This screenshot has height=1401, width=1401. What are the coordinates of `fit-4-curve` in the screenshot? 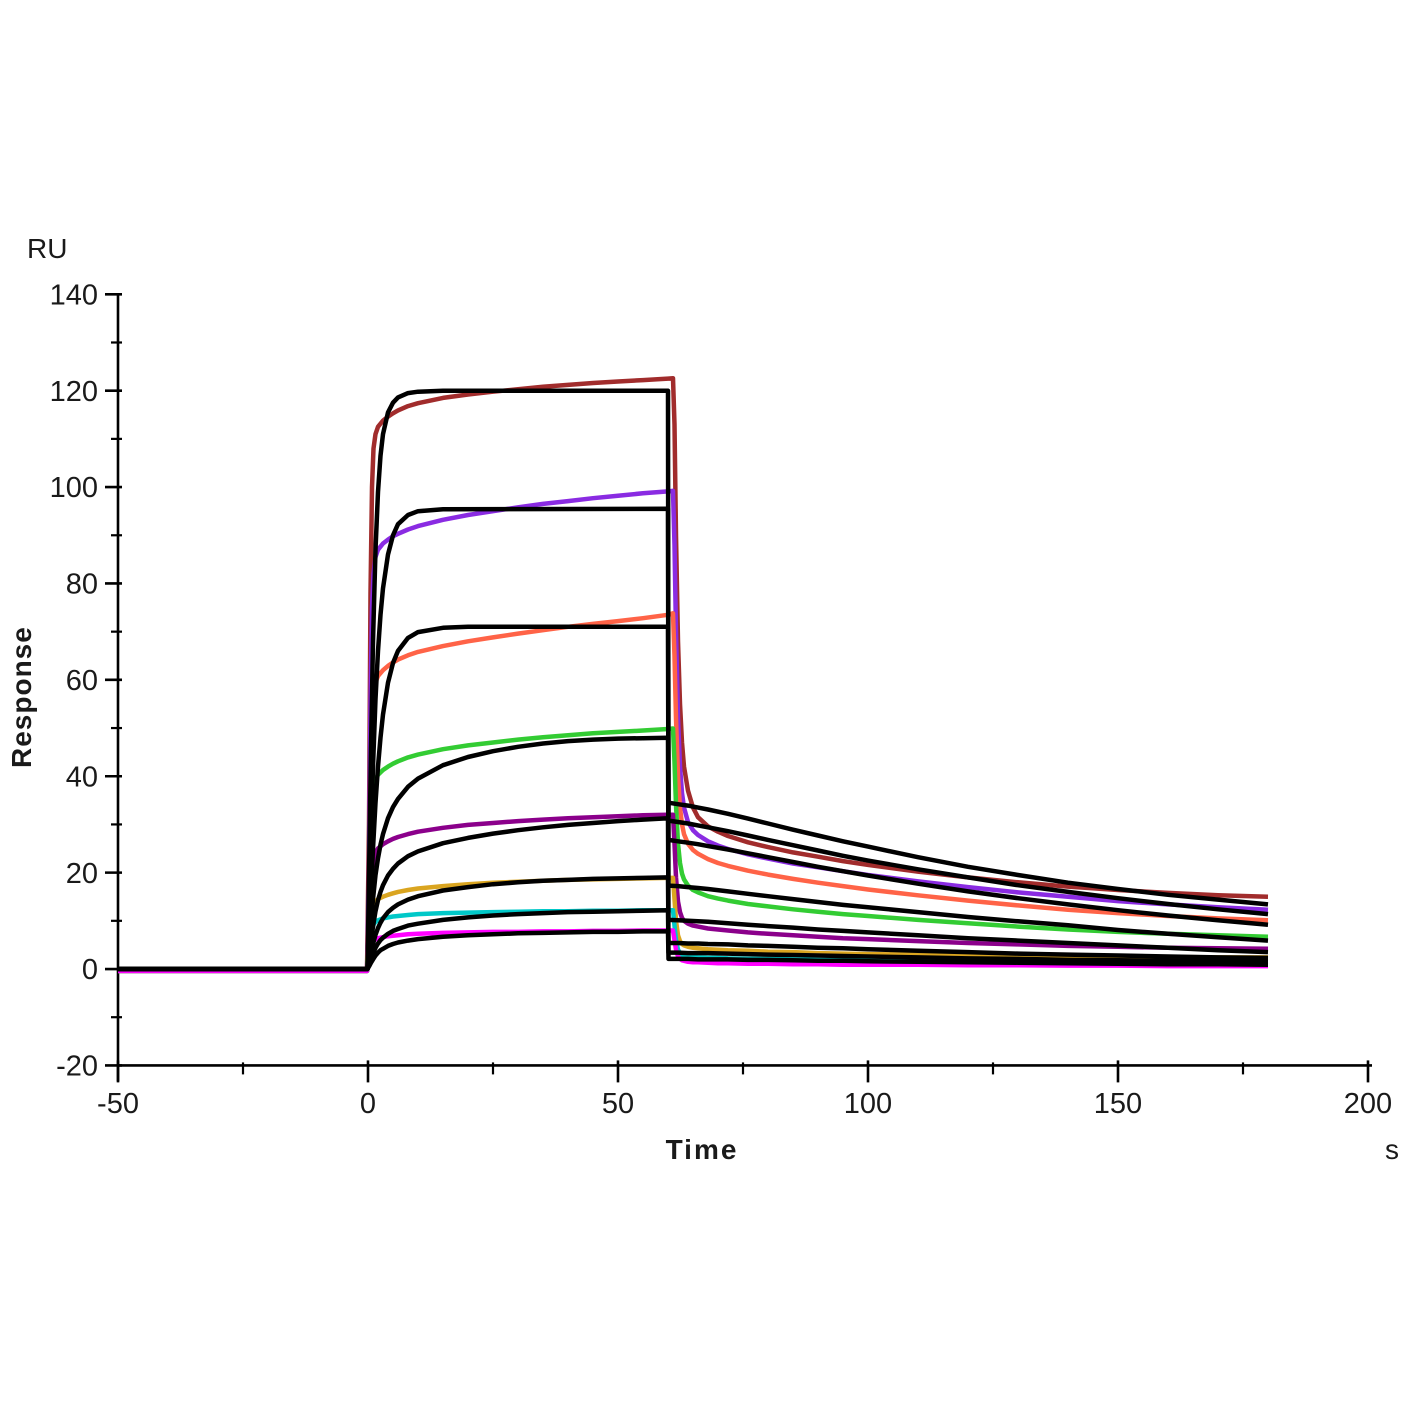 It's located at (693, 853).